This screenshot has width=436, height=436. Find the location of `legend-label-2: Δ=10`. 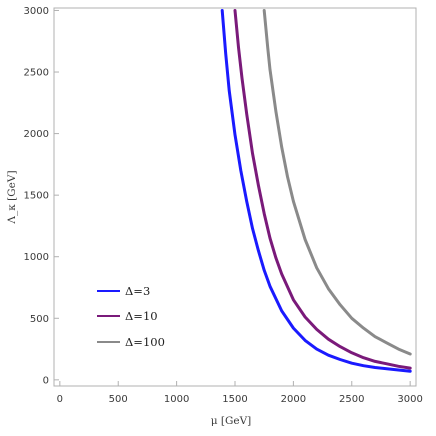

legend-label-2: Δ=10 is located at coordinates (141, 316).